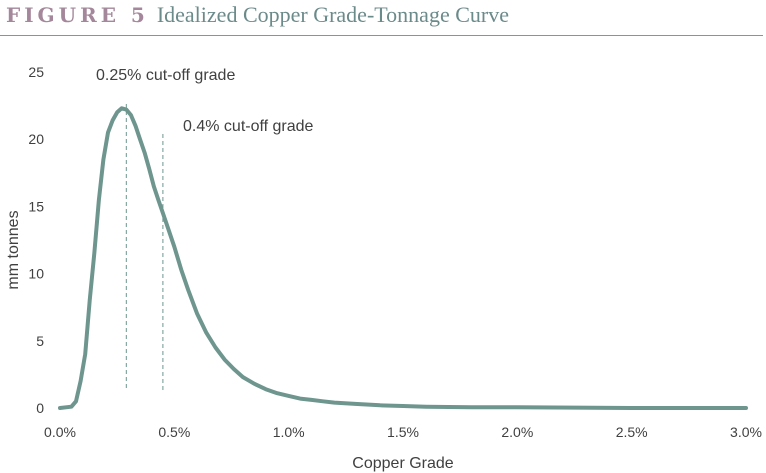 The height and width of the screenshot is (473, 766). I want to click on x-tick-label: 1.0%, so click(289, 432).